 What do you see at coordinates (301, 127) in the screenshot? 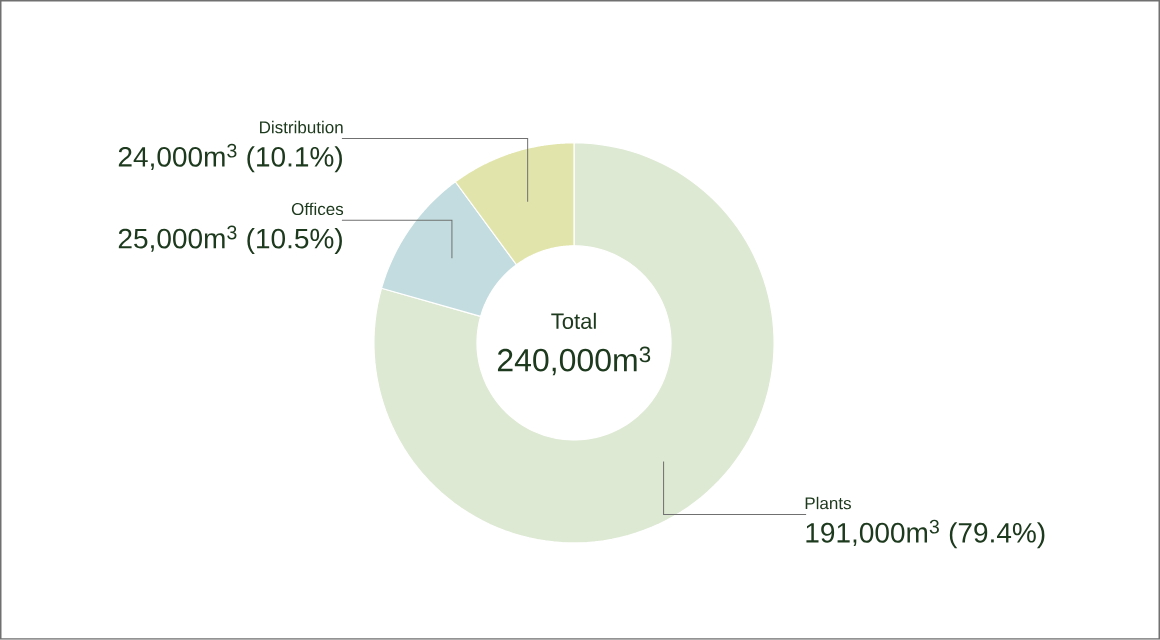
I see `slice-label: Distribution` at bounding box center [301, 127].